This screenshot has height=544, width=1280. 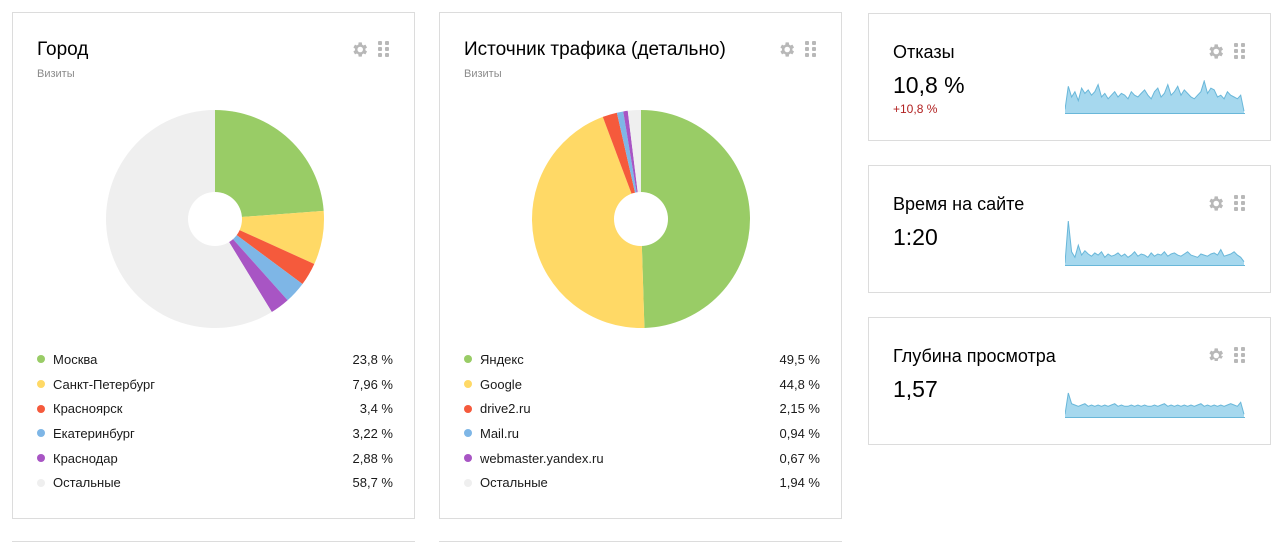 What do you see at coordinates (1225, 51) in the screenshot?
I see `bounce-widget-tools` at bounding box center [1225, 51].